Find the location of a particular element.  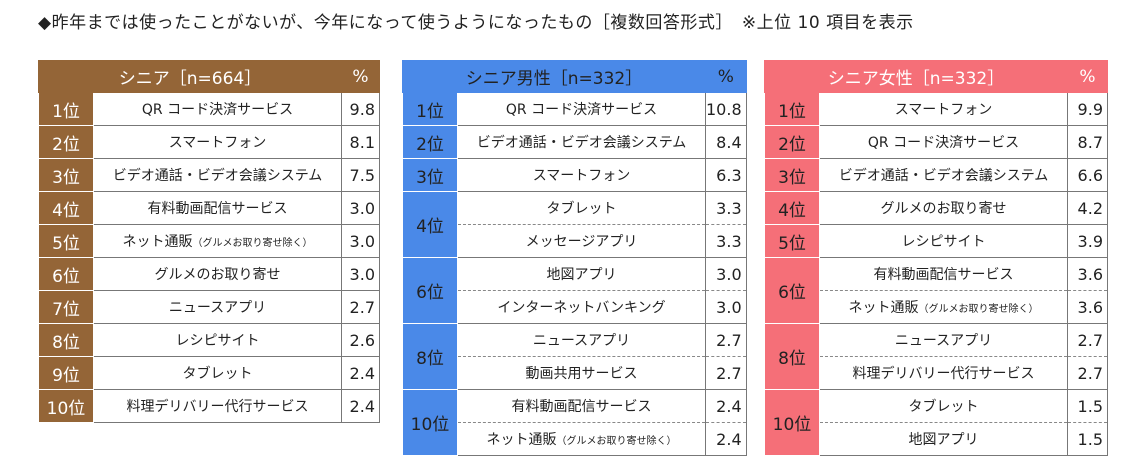

percent-value: 8.4 is located at coordinates (726, 142).